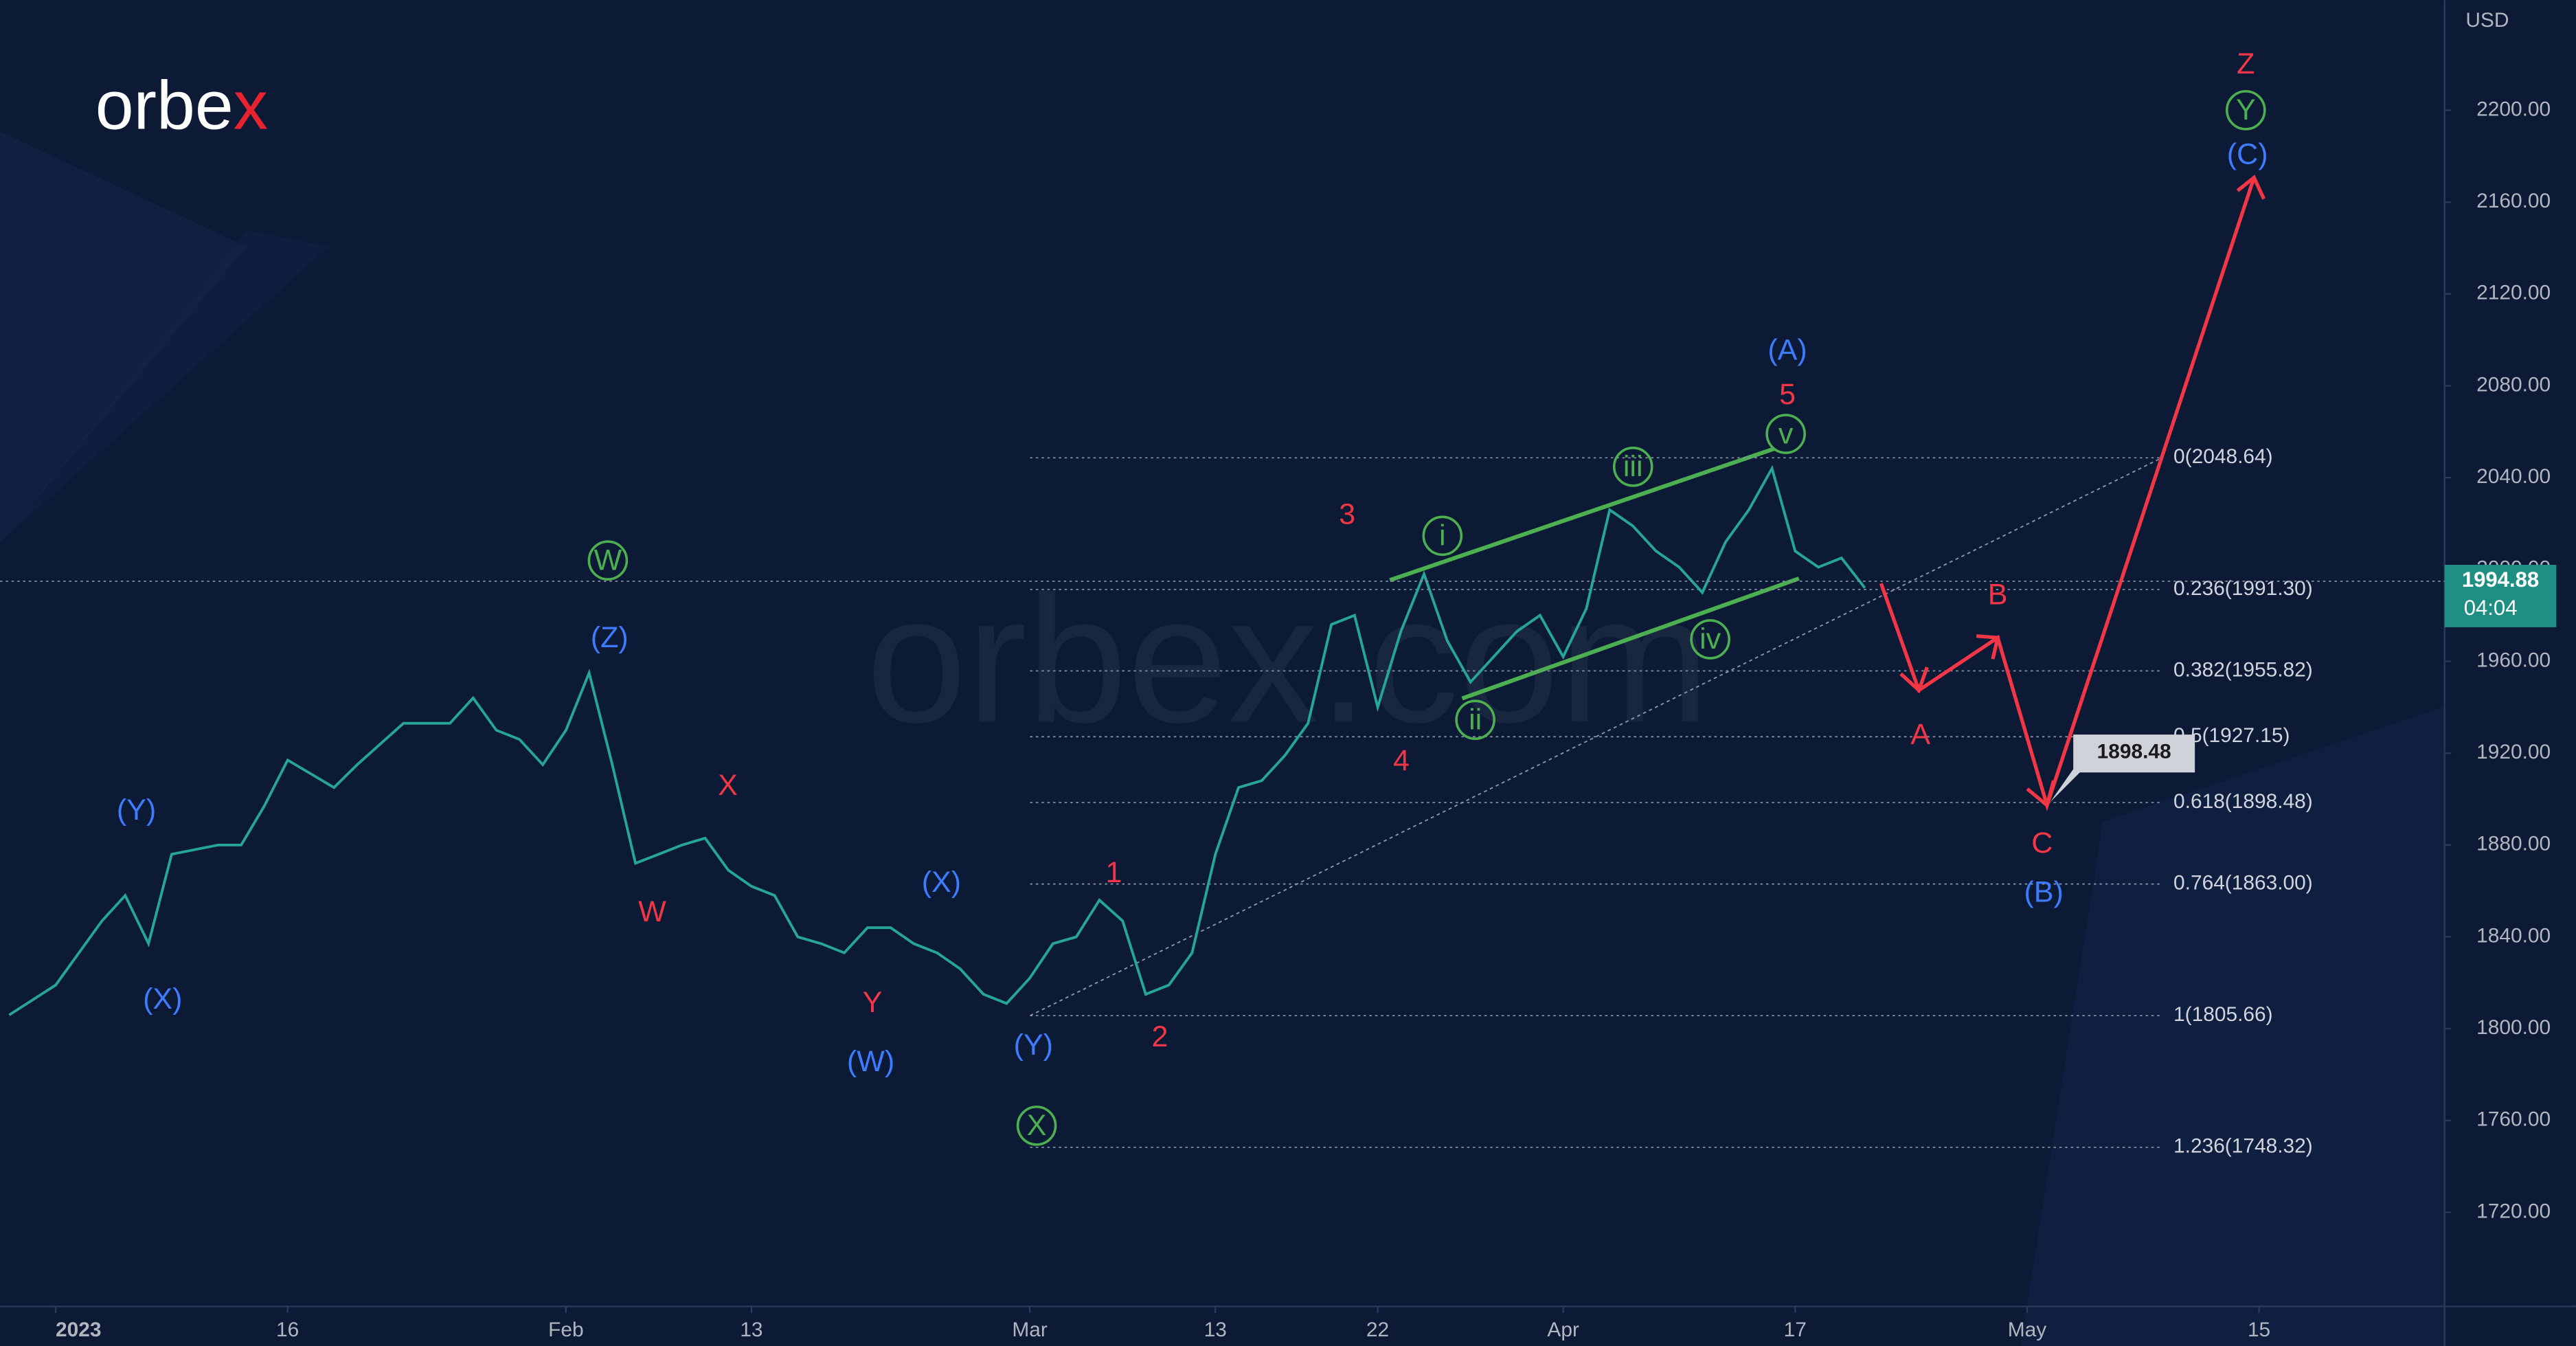 Image resolution: width=2576 pixels, height=1346 pixels. Describe the element at coordinates (251, 105) in the screenshot. I see `logo-accent: x` at that location.